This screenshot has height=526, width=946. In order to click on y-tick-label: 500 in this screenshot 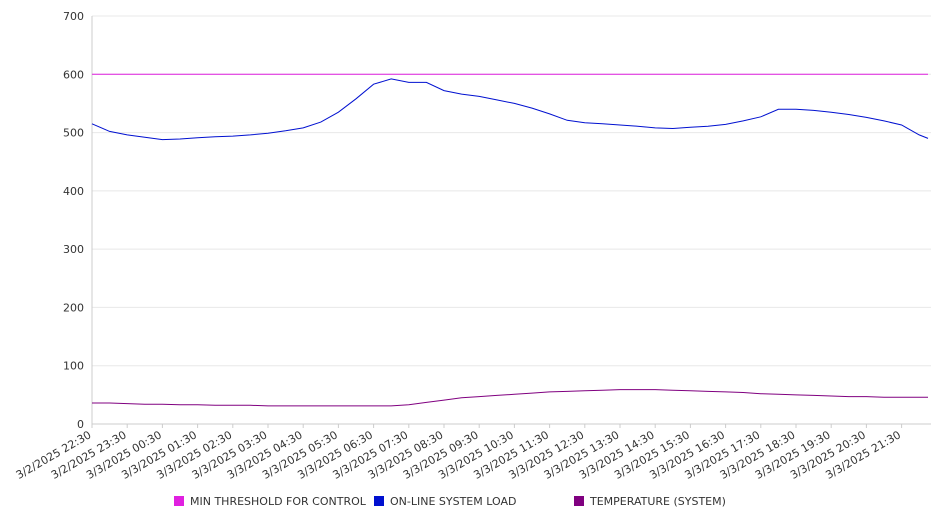, I will do `click(73, 133)`.